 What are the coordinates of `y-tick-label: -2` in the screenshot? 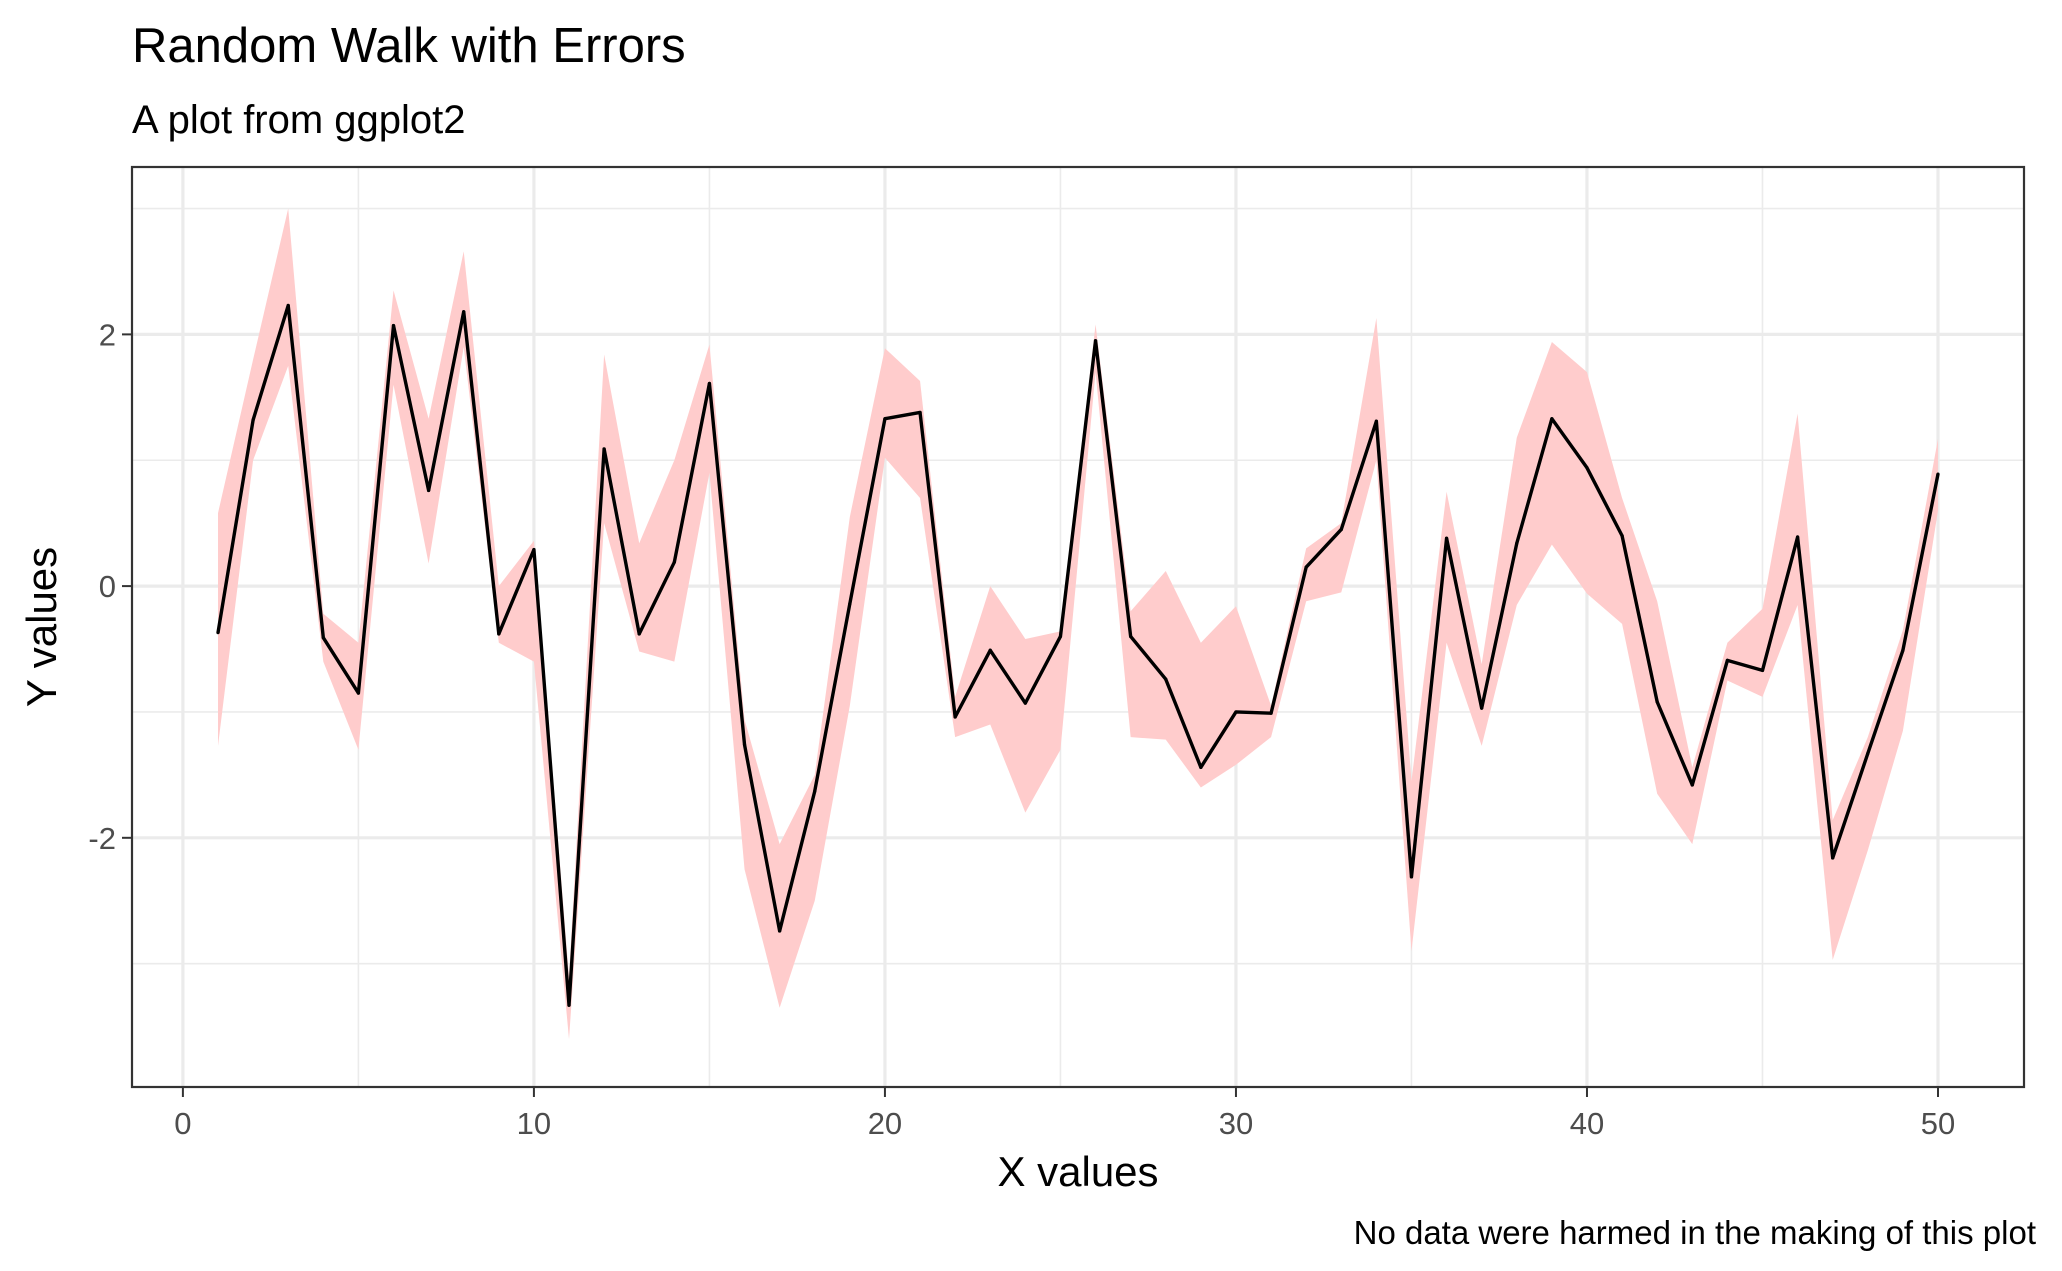 It's located at (102, 838).